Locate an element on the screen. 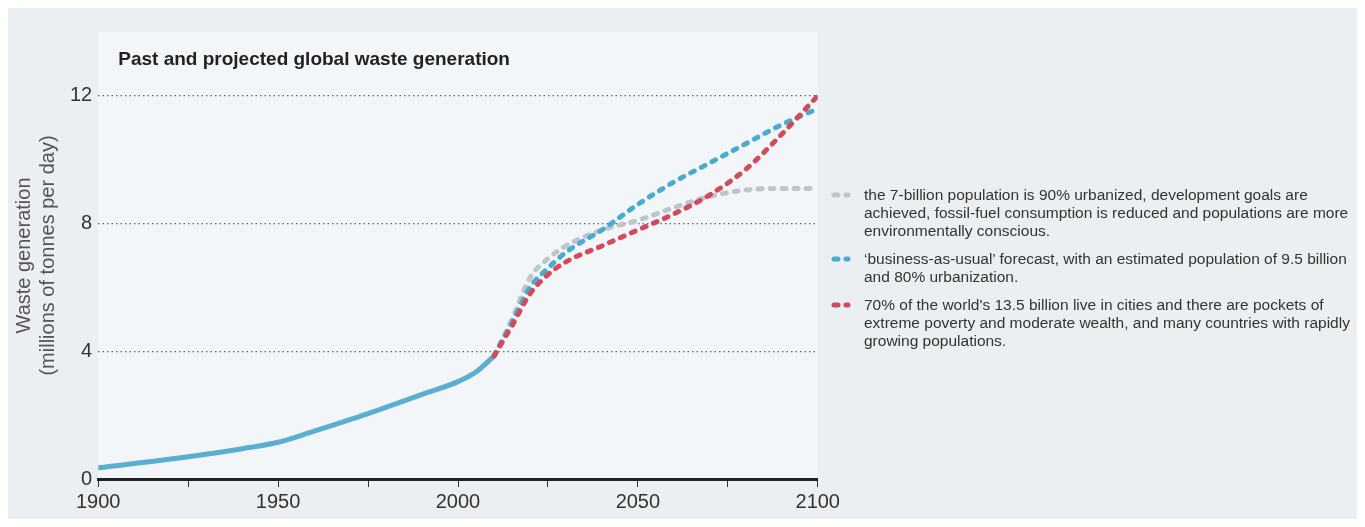 This screenshot has height=527, width=1365. x-tick-label: 2000 is located at coordinates (458, 500).